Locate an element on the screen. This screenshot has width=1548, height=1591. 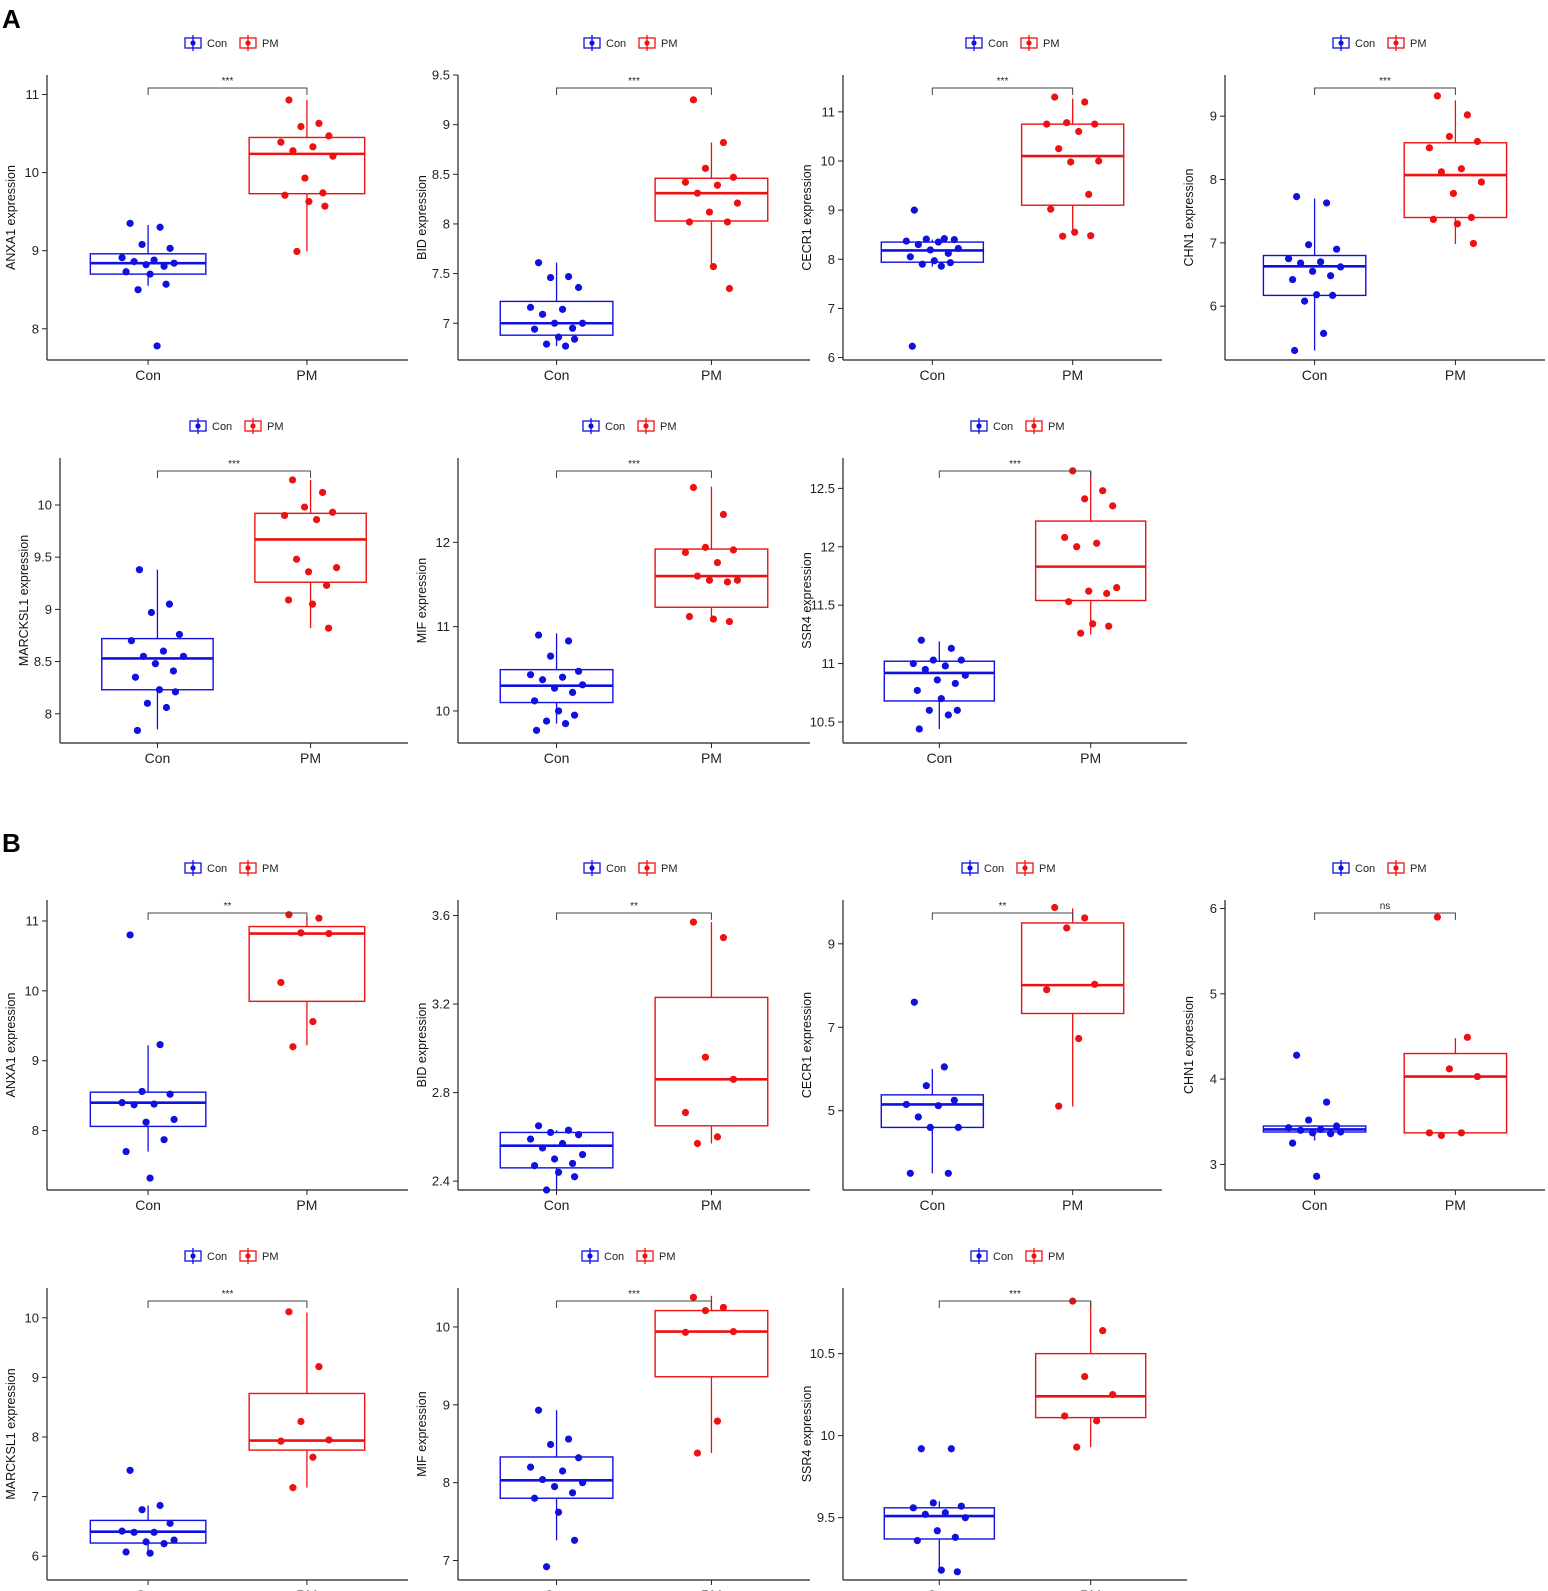
y-tick-label: 8 is located at coordinates (446, 1482).